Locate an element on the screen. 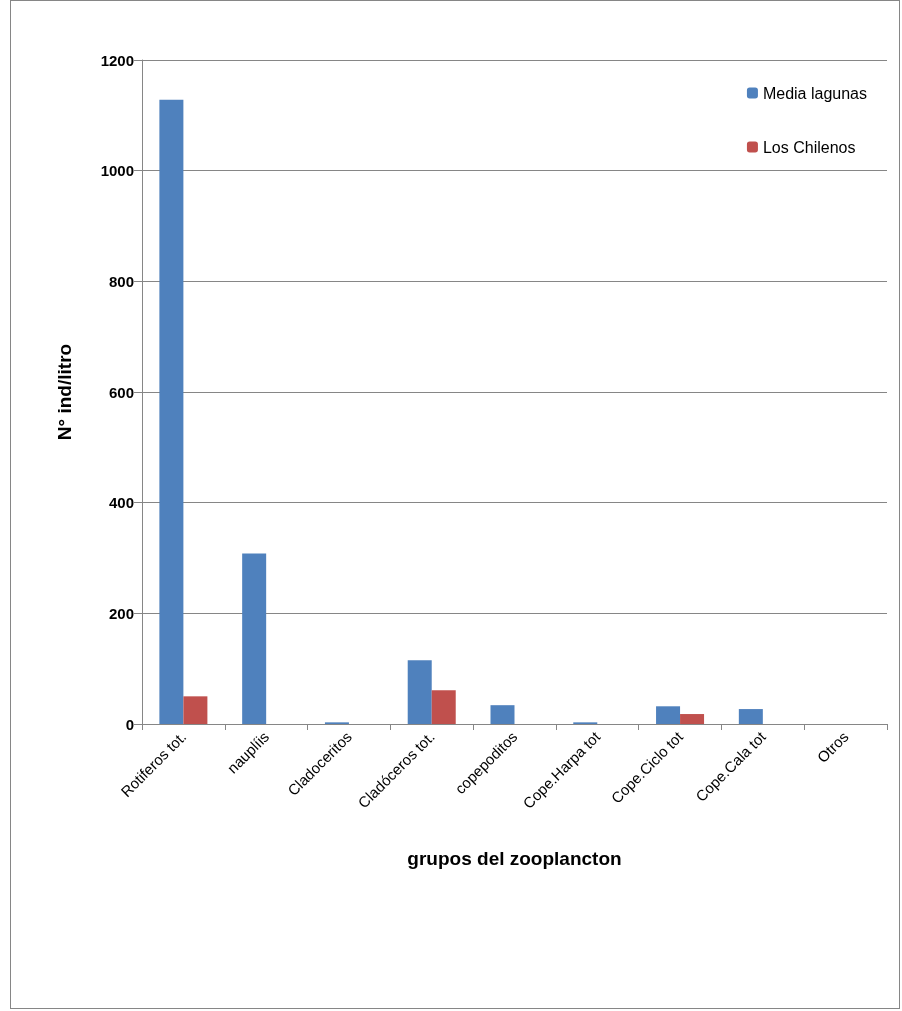 The height and width of the screenshot is (1011, 902). legend-label: Media lagunas is located at coordinates (815, 93).